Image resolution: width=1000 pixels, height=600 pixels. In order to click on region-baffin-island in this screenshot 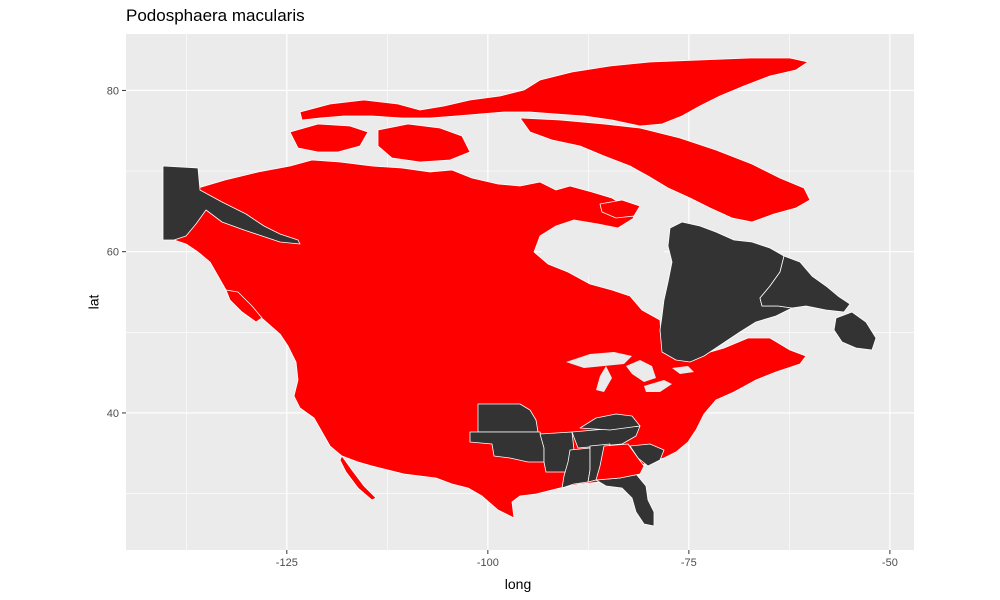, I will do `click(665, 170)`.